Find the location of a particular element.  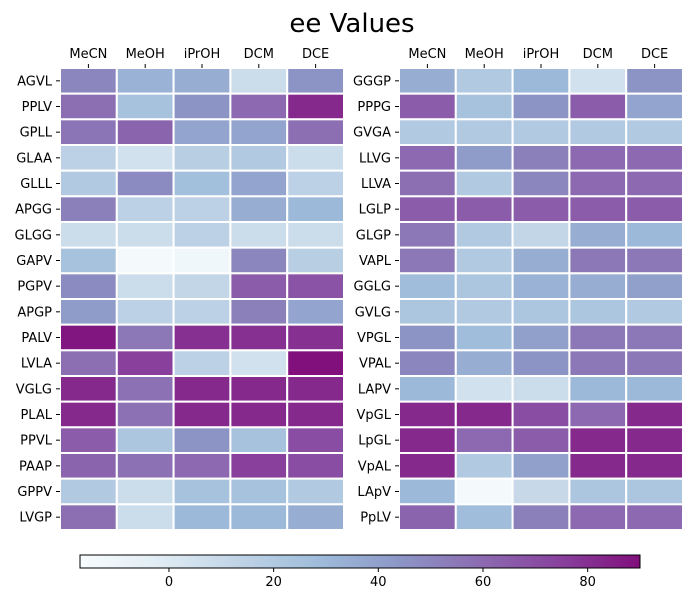

row-label: GLAA is located at coordinates (34, 158).